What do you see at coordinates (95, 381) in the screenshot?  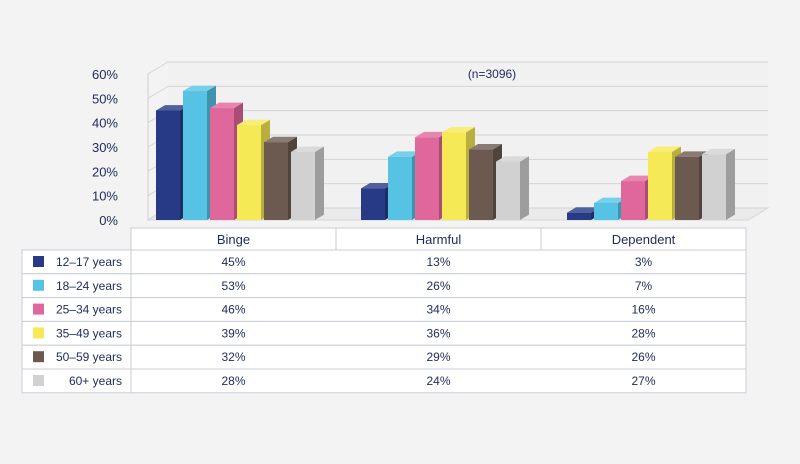 I see `legend-label: 60+ years` at bounding box center [95, 381].